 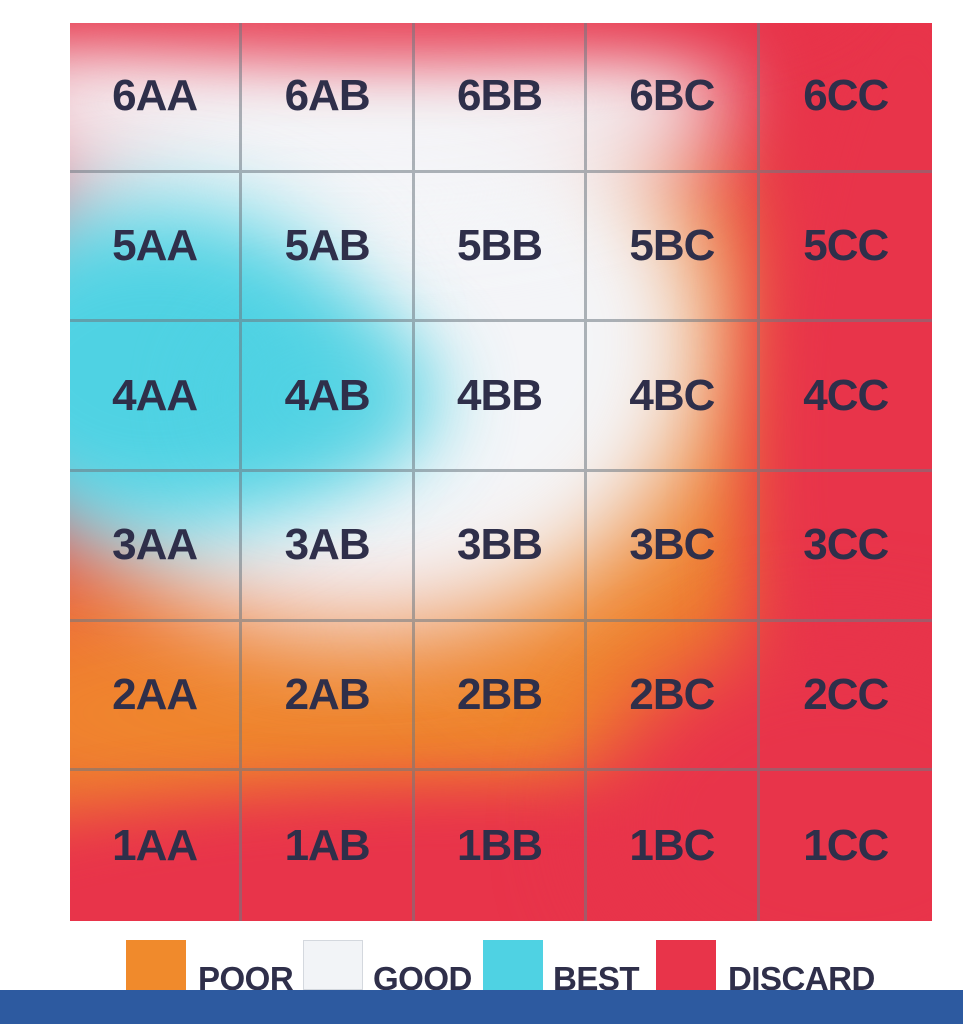 What do you see at coordinates (328, 547) in the screenshot?
I see `grid-cell-3AB: 3AB` at bounding box center [328, 547].